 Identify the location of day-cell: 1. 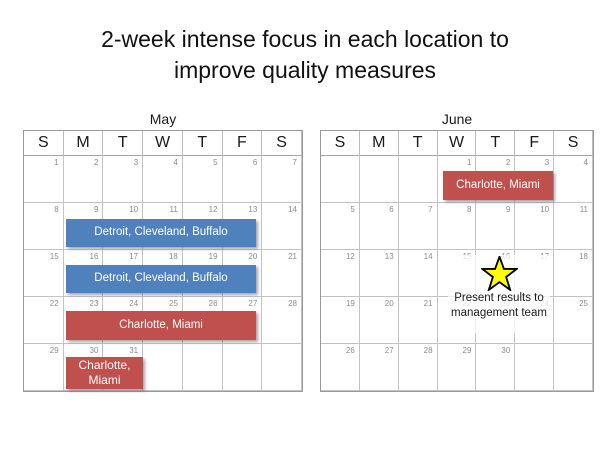
(44, 179).